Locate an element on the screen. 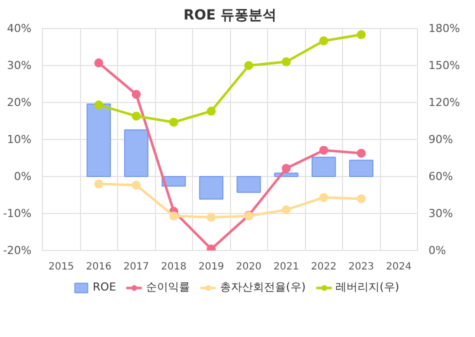 The image size is (475, 337). legend-label: ROE is located at coordinates (104, 287).